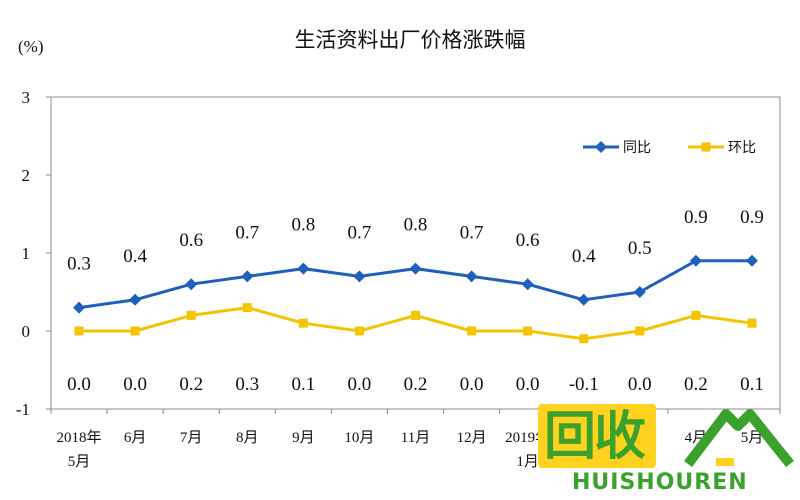  What do you see at coordinates (584, 384) in the screenshot?
I see `data-label-mom: -0.1` at bounding box center [584, 384].